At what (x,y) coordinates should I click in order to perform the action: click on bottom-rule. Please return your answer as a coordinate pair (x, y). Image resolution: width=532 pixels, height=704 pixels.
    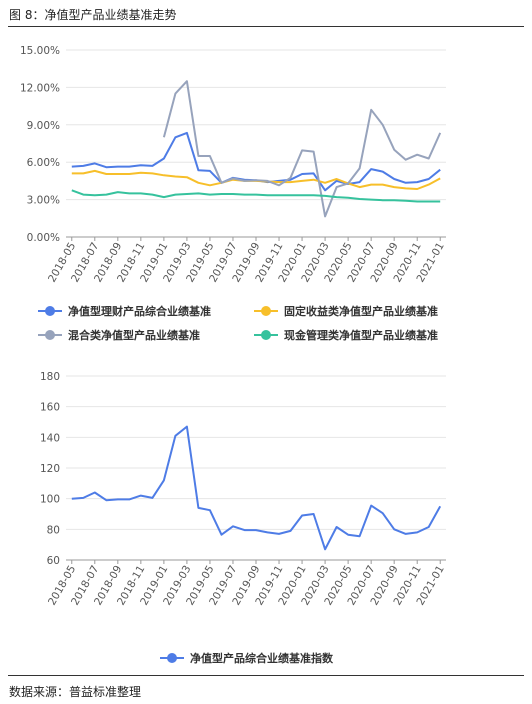
    Looking at the image, I should click on (266, 675).